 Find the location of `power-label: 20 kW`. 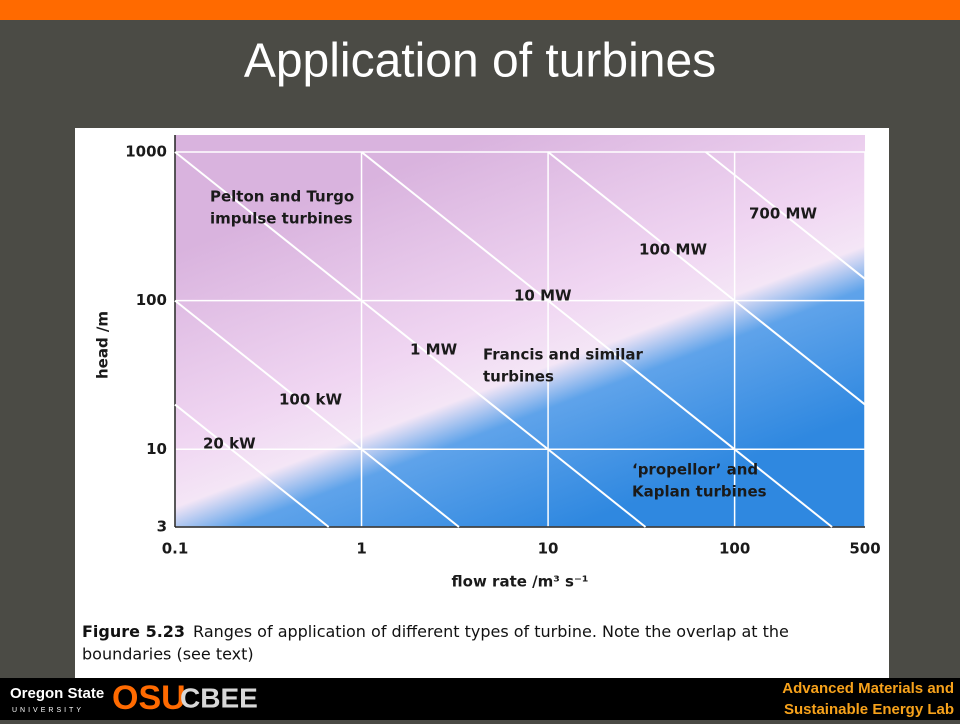

power-label: 20 kW is located at coordinates (229, 444).